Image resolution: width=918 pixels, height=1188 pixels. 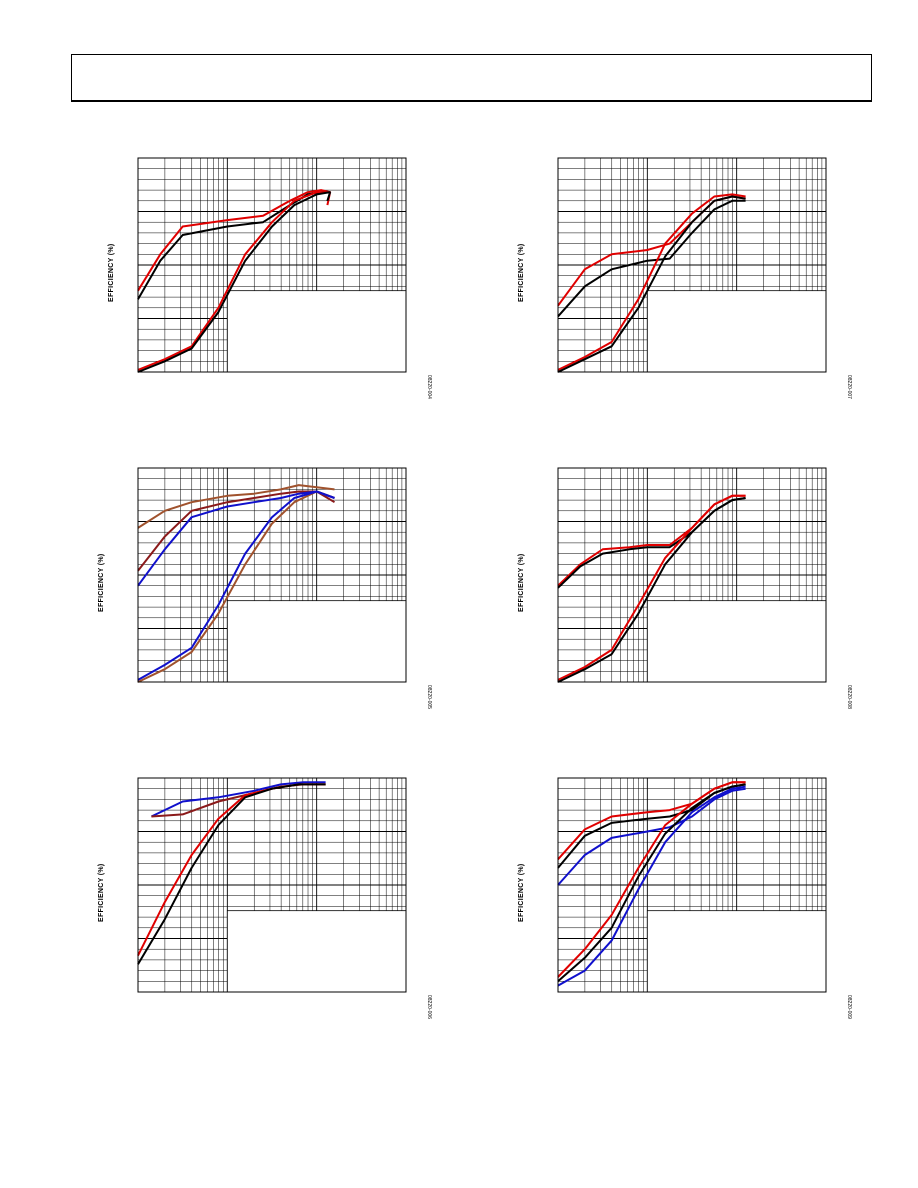 What do you see at coordinates (849, 1007) in the screenshot?
I see `chart-6-figure-id: 08220-009` at bounding box center [849, 1007].